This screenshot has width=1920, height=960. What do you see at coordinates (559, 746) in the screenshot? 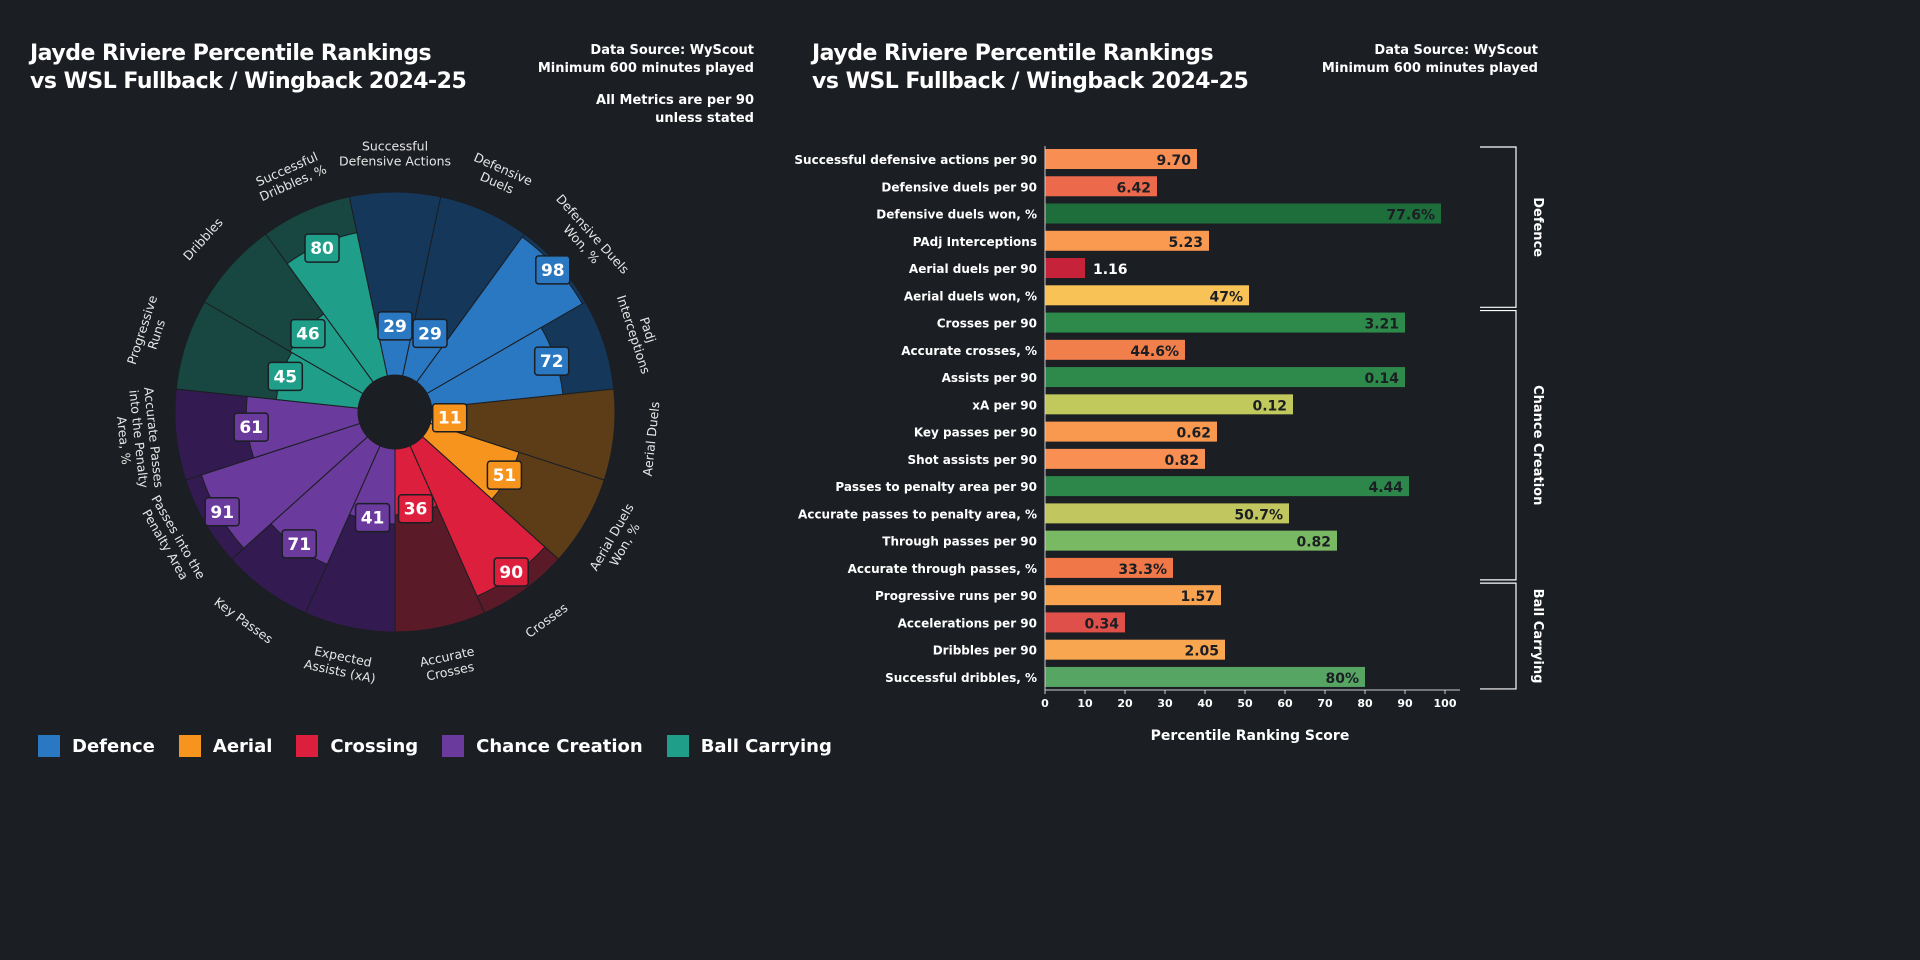
I see `legend-label: Chance Creation` at bounding box center [559, 746].